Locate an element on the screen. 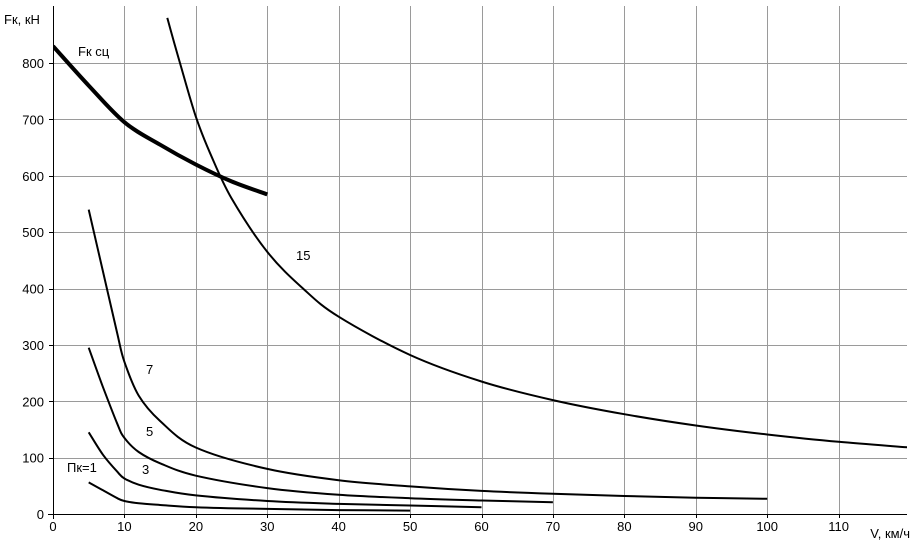 The image size is (916, 547). series-label-4: 3 is located at coordinates (145, 469).